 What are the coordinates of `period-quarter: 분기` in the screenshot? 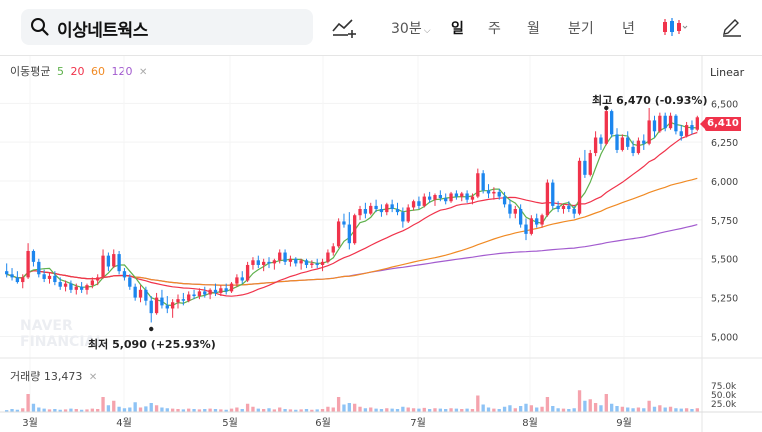 It's located at (581, 29).